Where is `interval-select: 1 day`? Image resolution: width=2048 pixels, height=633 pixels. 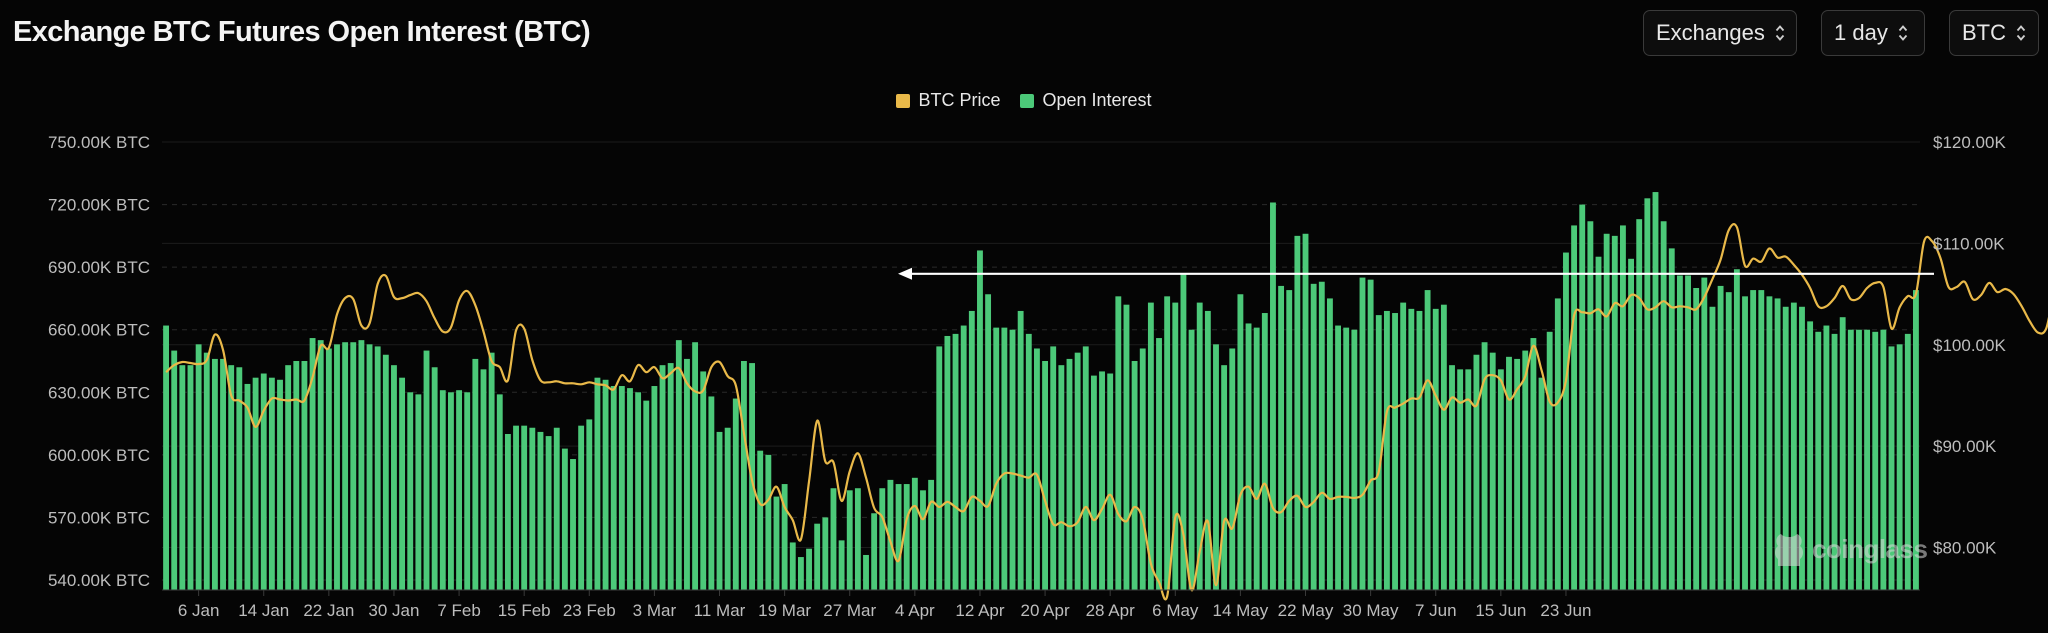
interval-select: 1 day is located at coordinates (1873, 33).